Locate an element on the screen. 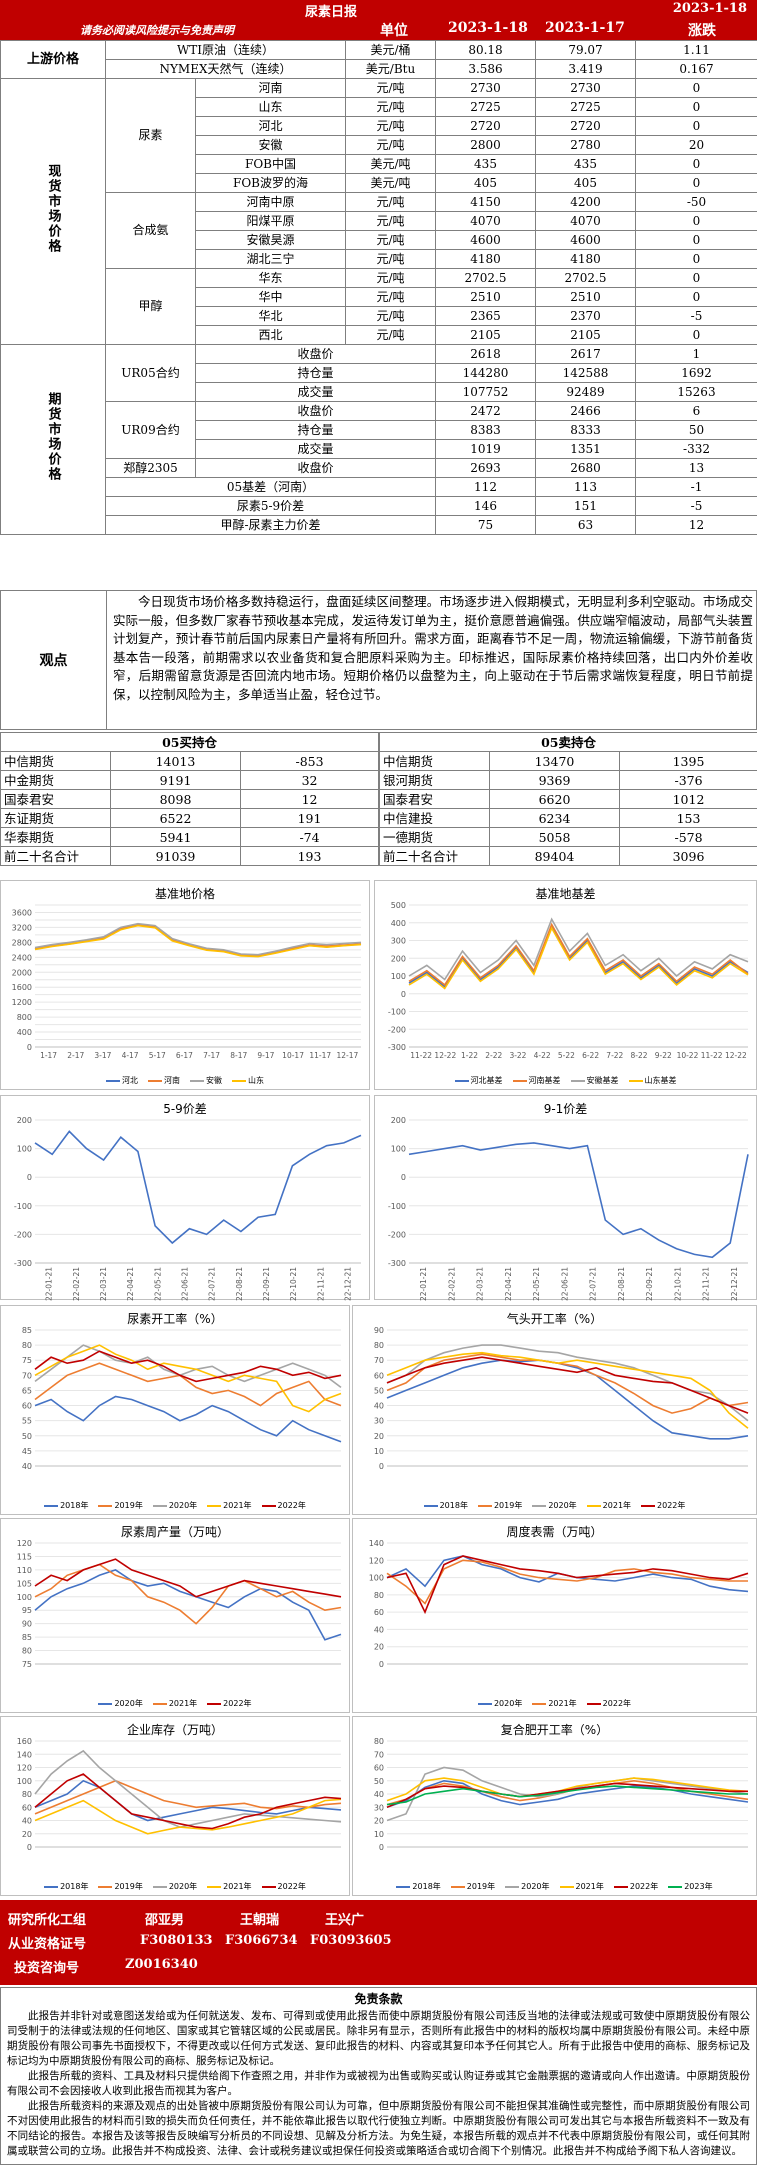  value-date2: 151 is located at coordinates (585, 506).